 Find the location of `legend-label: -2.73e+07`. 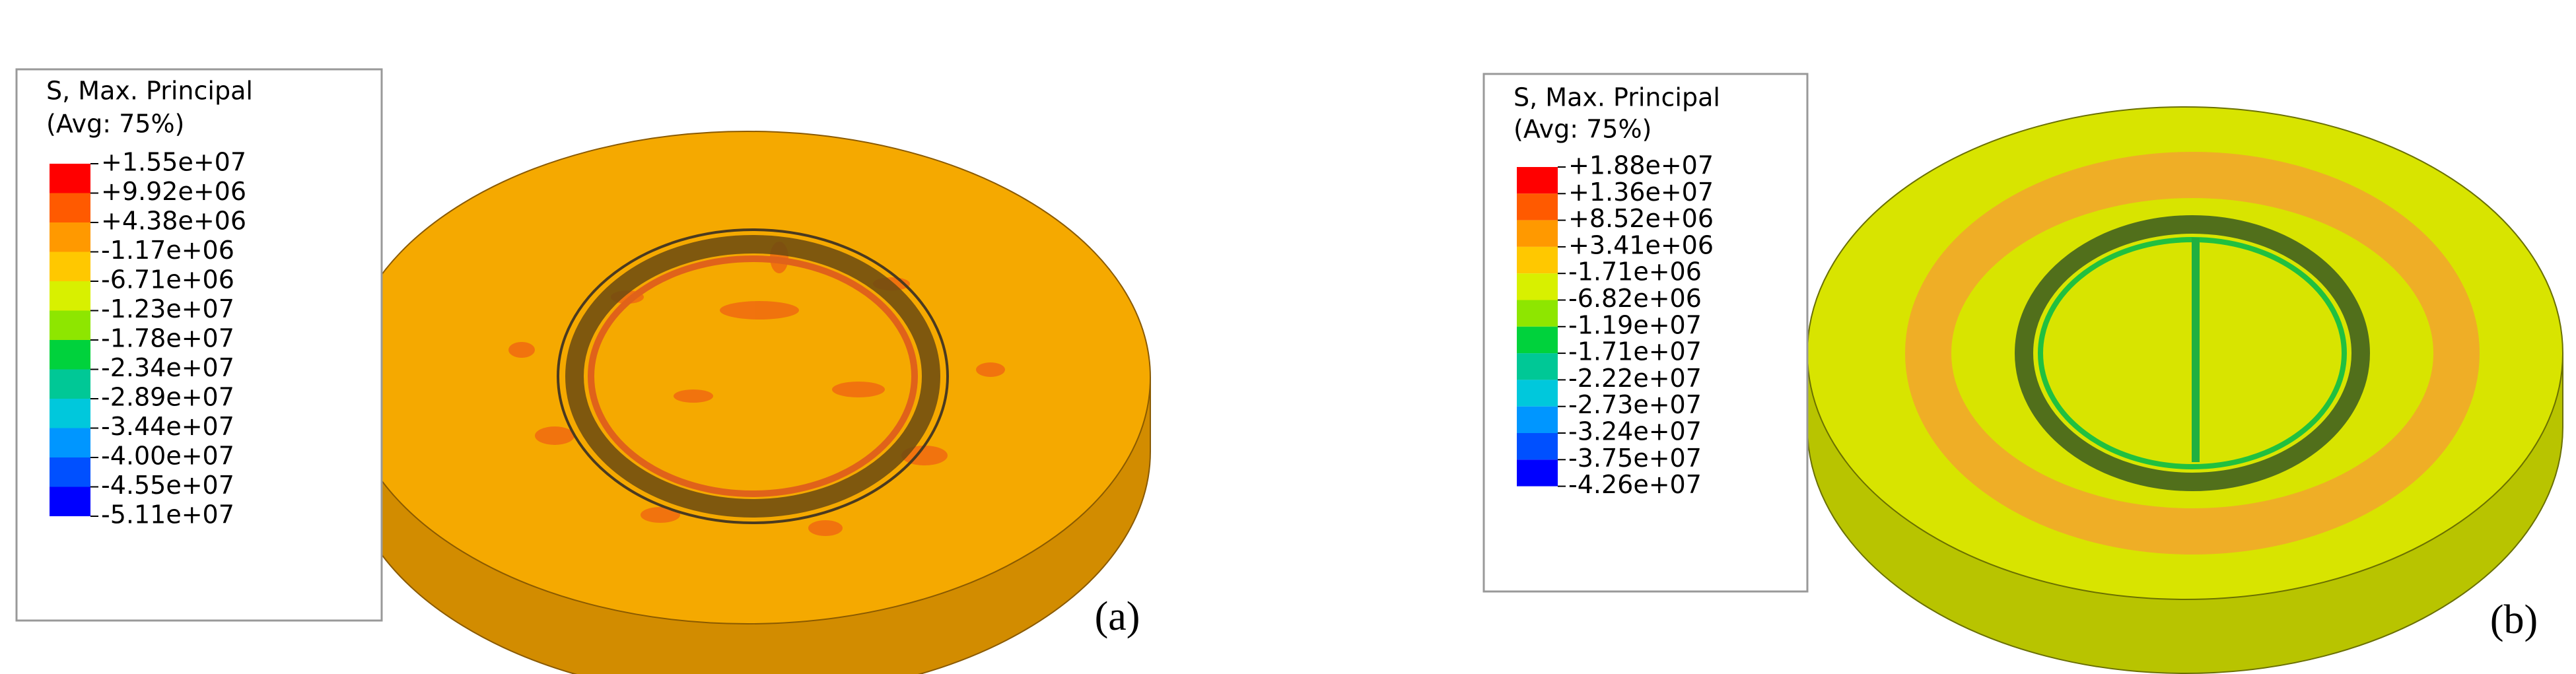

legend-label: -2.73e+07 is located at coordinates (1635, 404).